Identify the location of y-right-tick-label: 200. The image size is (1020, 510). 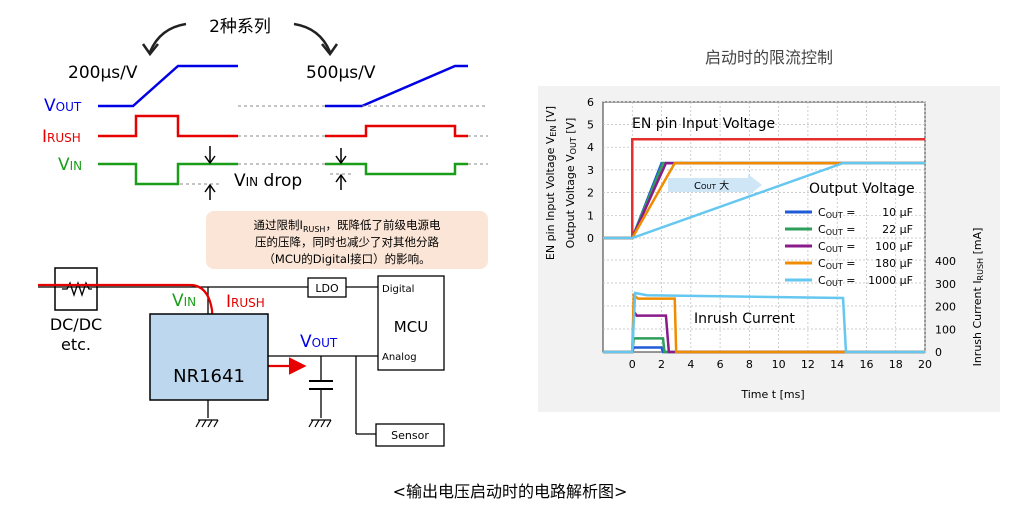
(945, 307).